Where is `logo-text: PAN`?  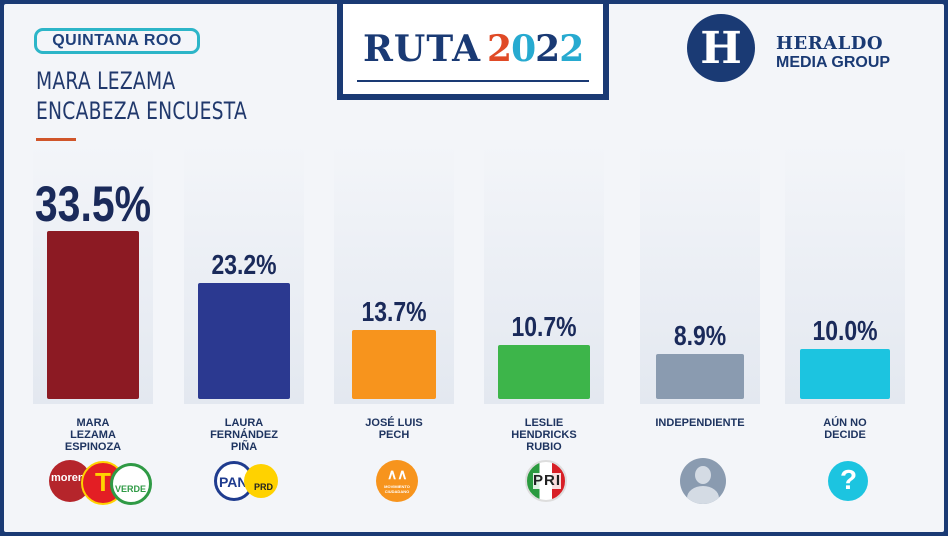
logo-text: PAN is located at coordinates (233, 482).